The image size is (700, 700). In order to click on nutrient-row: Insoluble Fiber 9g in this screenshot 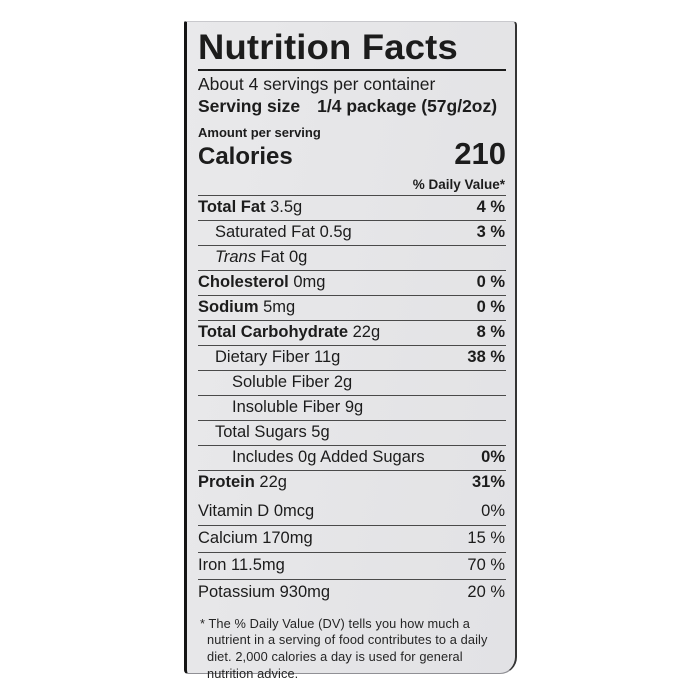, I will do `click(352, 408)`.